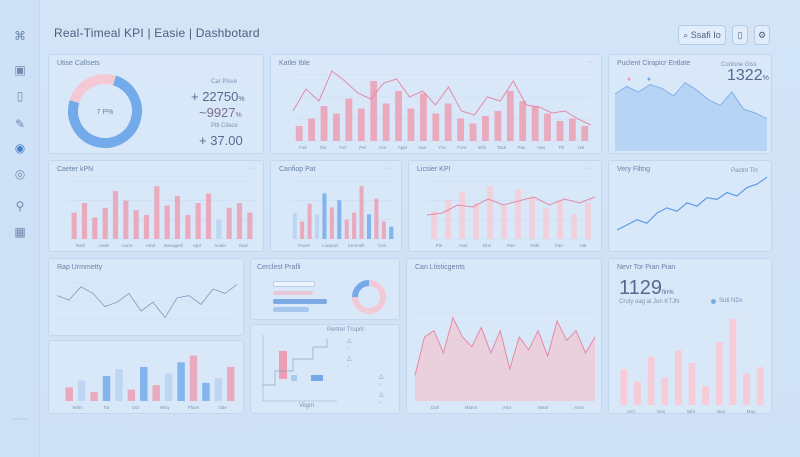 The width and height of the screenshot is (800, 457). Describe the element at coordinates (106, 407) in the screenshot. I see `axis-label: Tor` at that location.